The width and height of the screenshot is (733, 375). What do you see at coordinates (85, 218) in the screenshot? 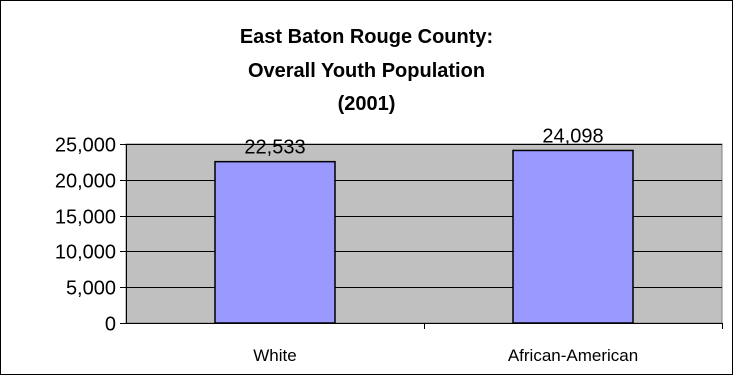
I see `y-tick-label: 15,000` at bounding box center [85, 218].